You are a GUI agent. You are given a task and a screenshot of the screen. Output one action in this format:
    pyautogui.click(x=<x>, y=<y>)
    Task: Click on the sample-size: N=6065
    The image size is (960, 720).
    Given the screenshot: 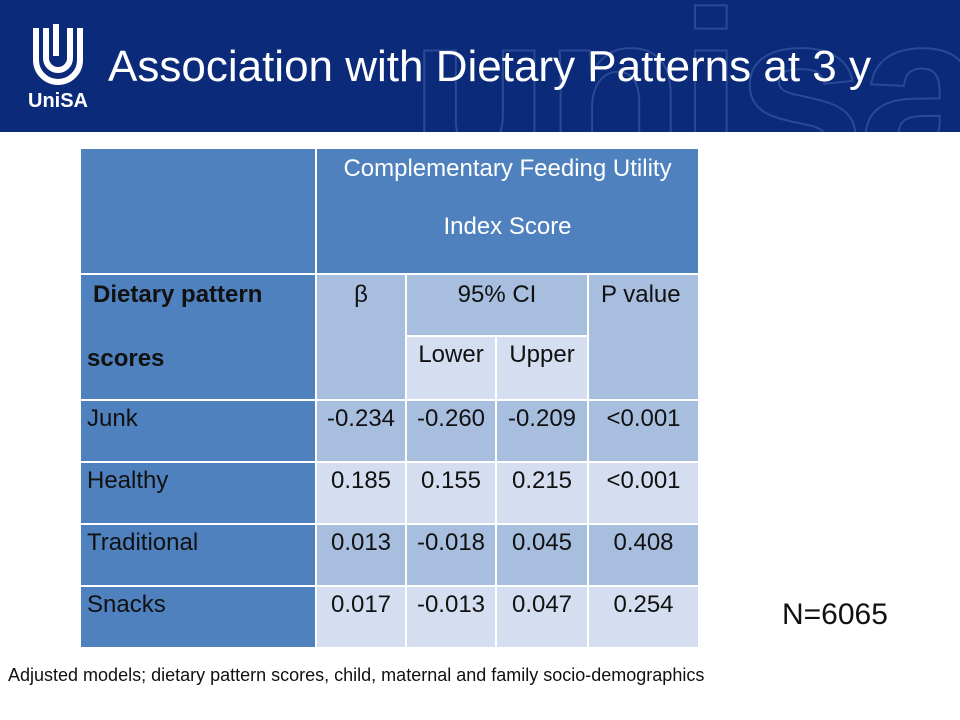 What is the action you would take?
    pyautogui.click(x=835, y=614)
    